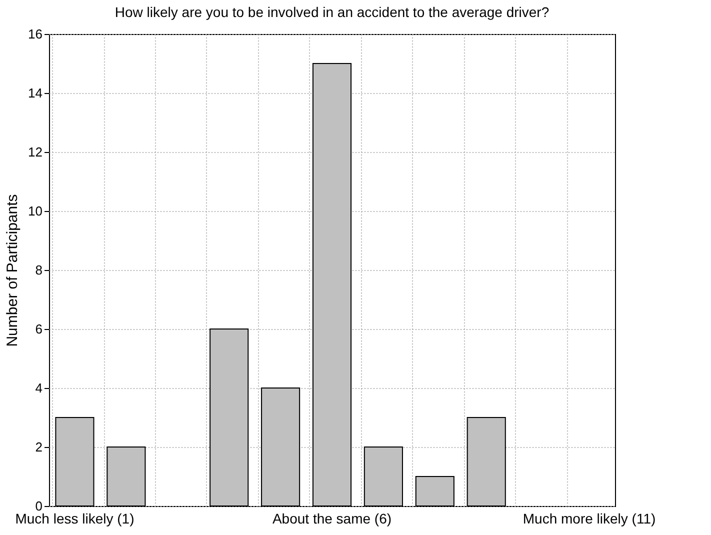 The image size is (711, 535). I want to click on y-tick-label: 4, so click(38, 388).